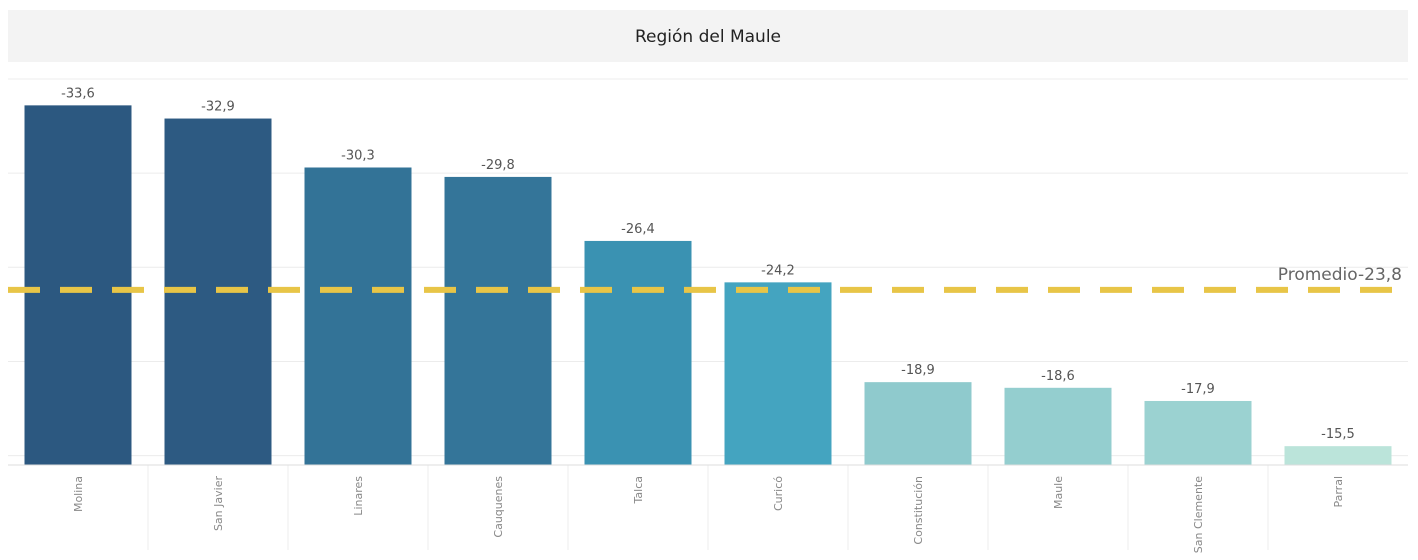  What do you see at coordinates (218, 107) in the screenshot?
I see `value-label: -32,9` at bounding box center [218, 107].